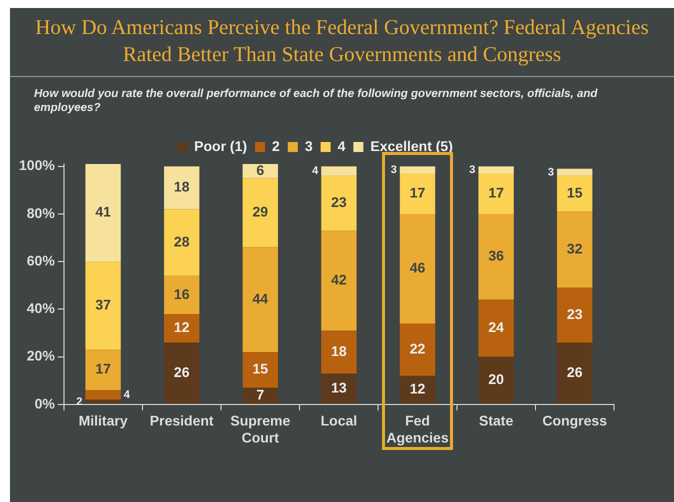 Image resolution: width=674 pixels, height=502 pixels. Describe the element at coordinates (339, 420) in the screenshot. I see `x-tick-label: Local` at that location.